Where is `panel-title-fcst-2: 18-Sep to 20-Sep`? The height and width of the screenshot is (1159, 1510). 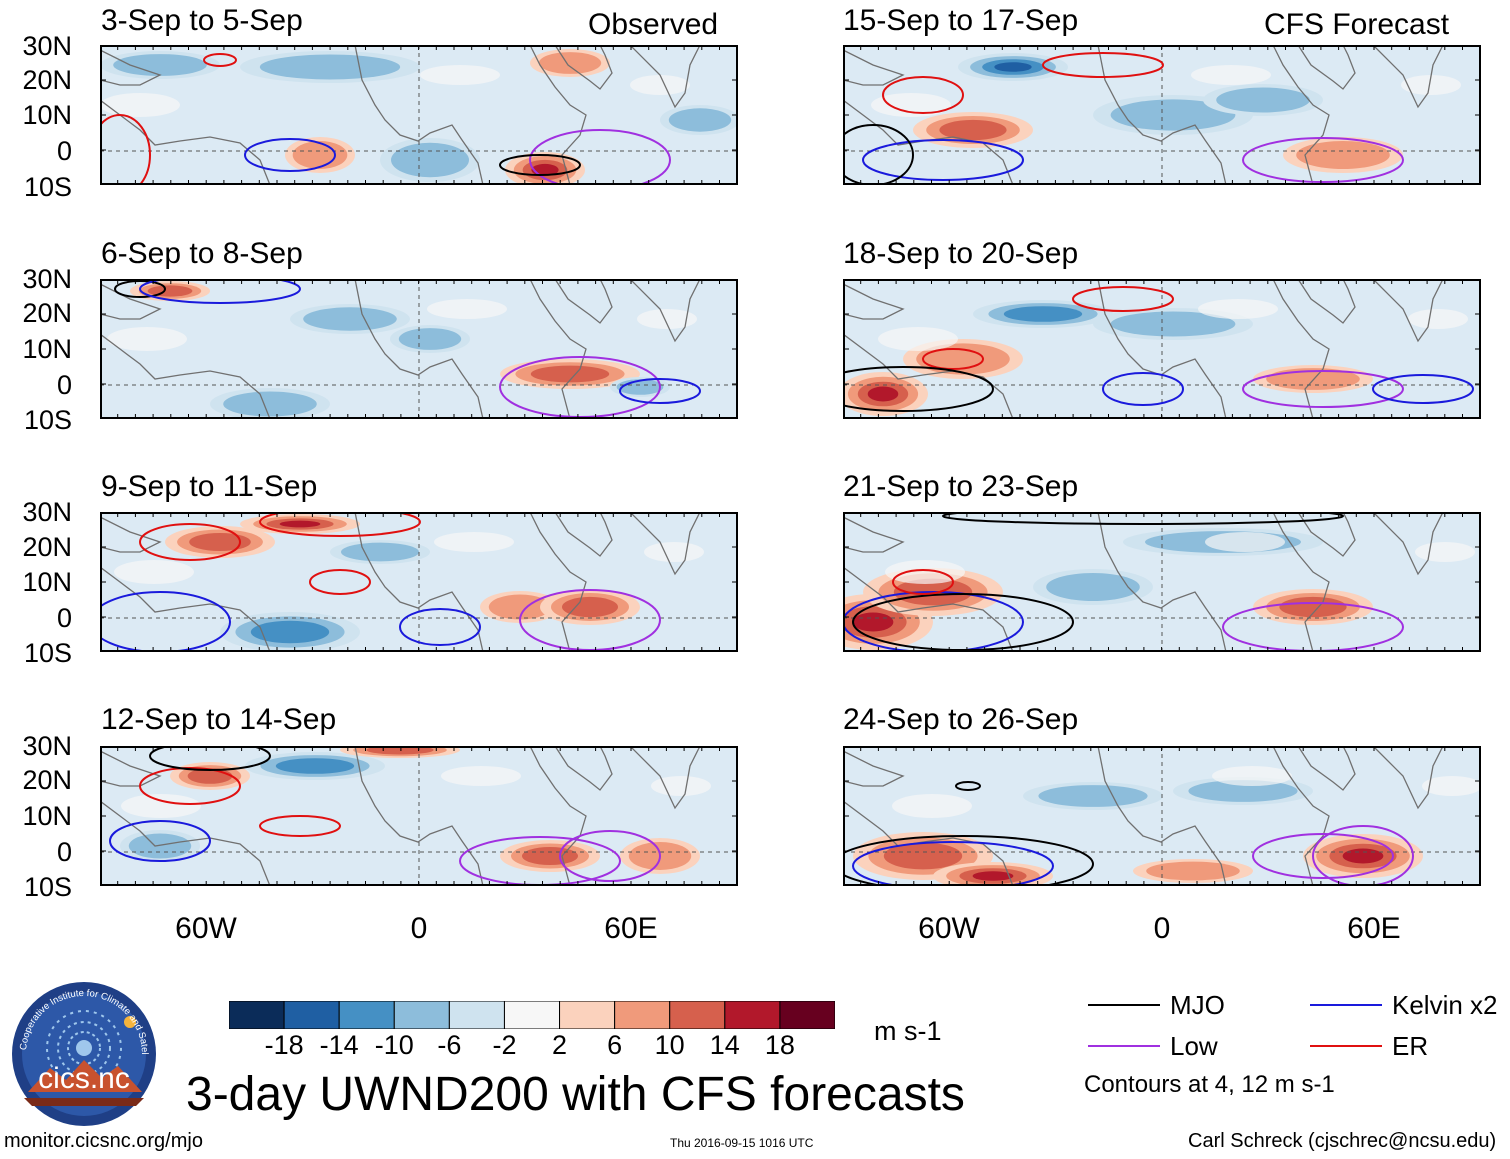 panel-title-fcst-2: 18-Sep to 20-Sep is located at coordinates (961, 253).